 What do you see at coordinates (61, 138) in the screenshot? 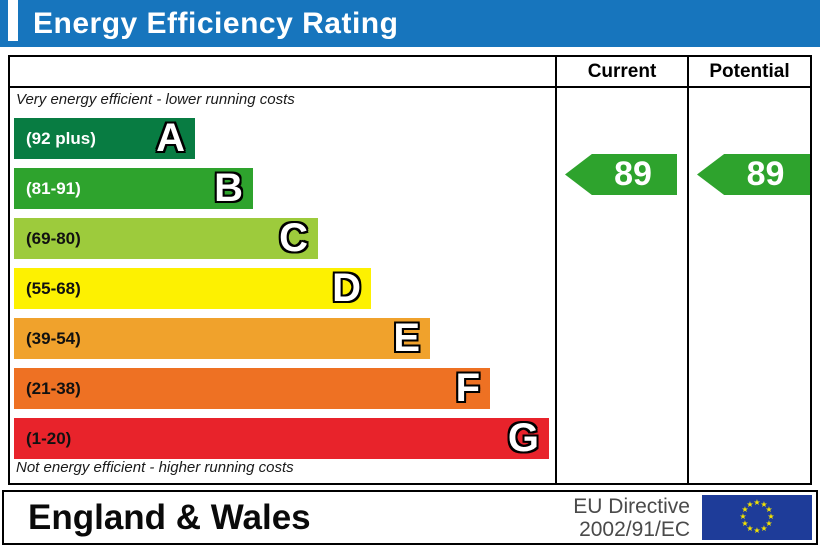
I see `band-a-range: (92 plus)` at bounding box center [61, 138].